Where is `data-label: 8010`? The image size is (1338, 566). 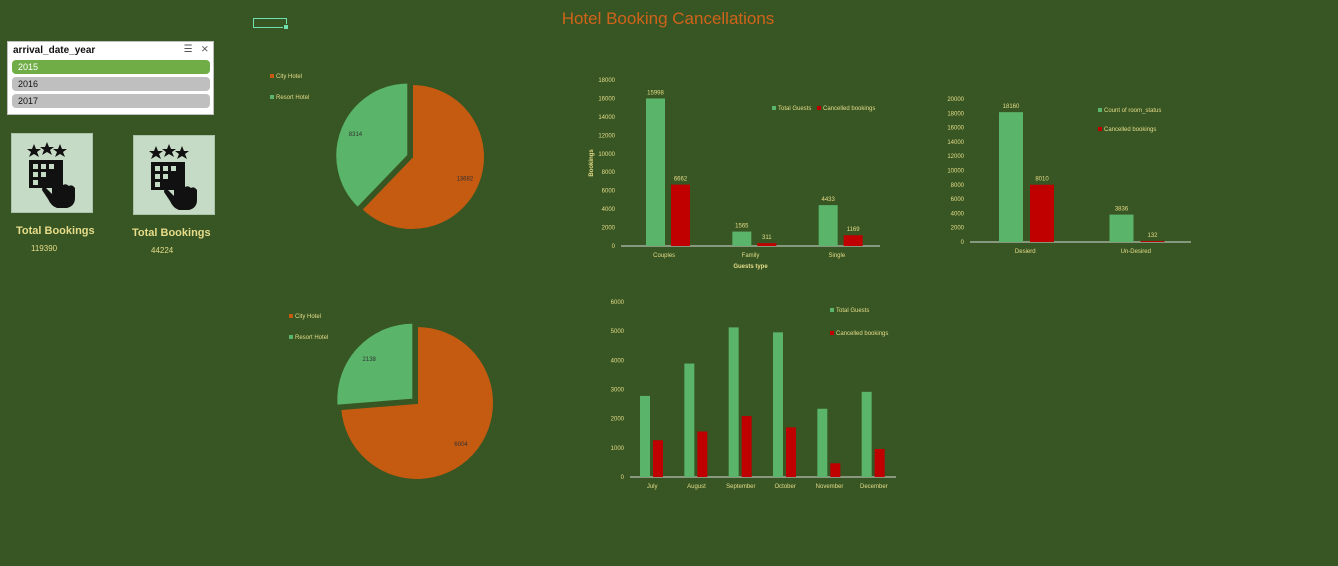
data-label: 8010 is located at coordinates (1042, 180).